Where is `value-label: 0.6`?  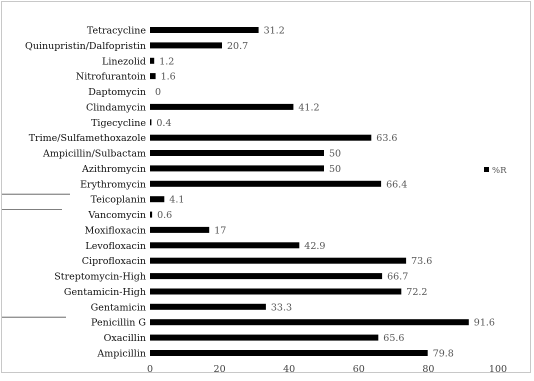 value-label: 0.6 is located at coordinates (164, 215).